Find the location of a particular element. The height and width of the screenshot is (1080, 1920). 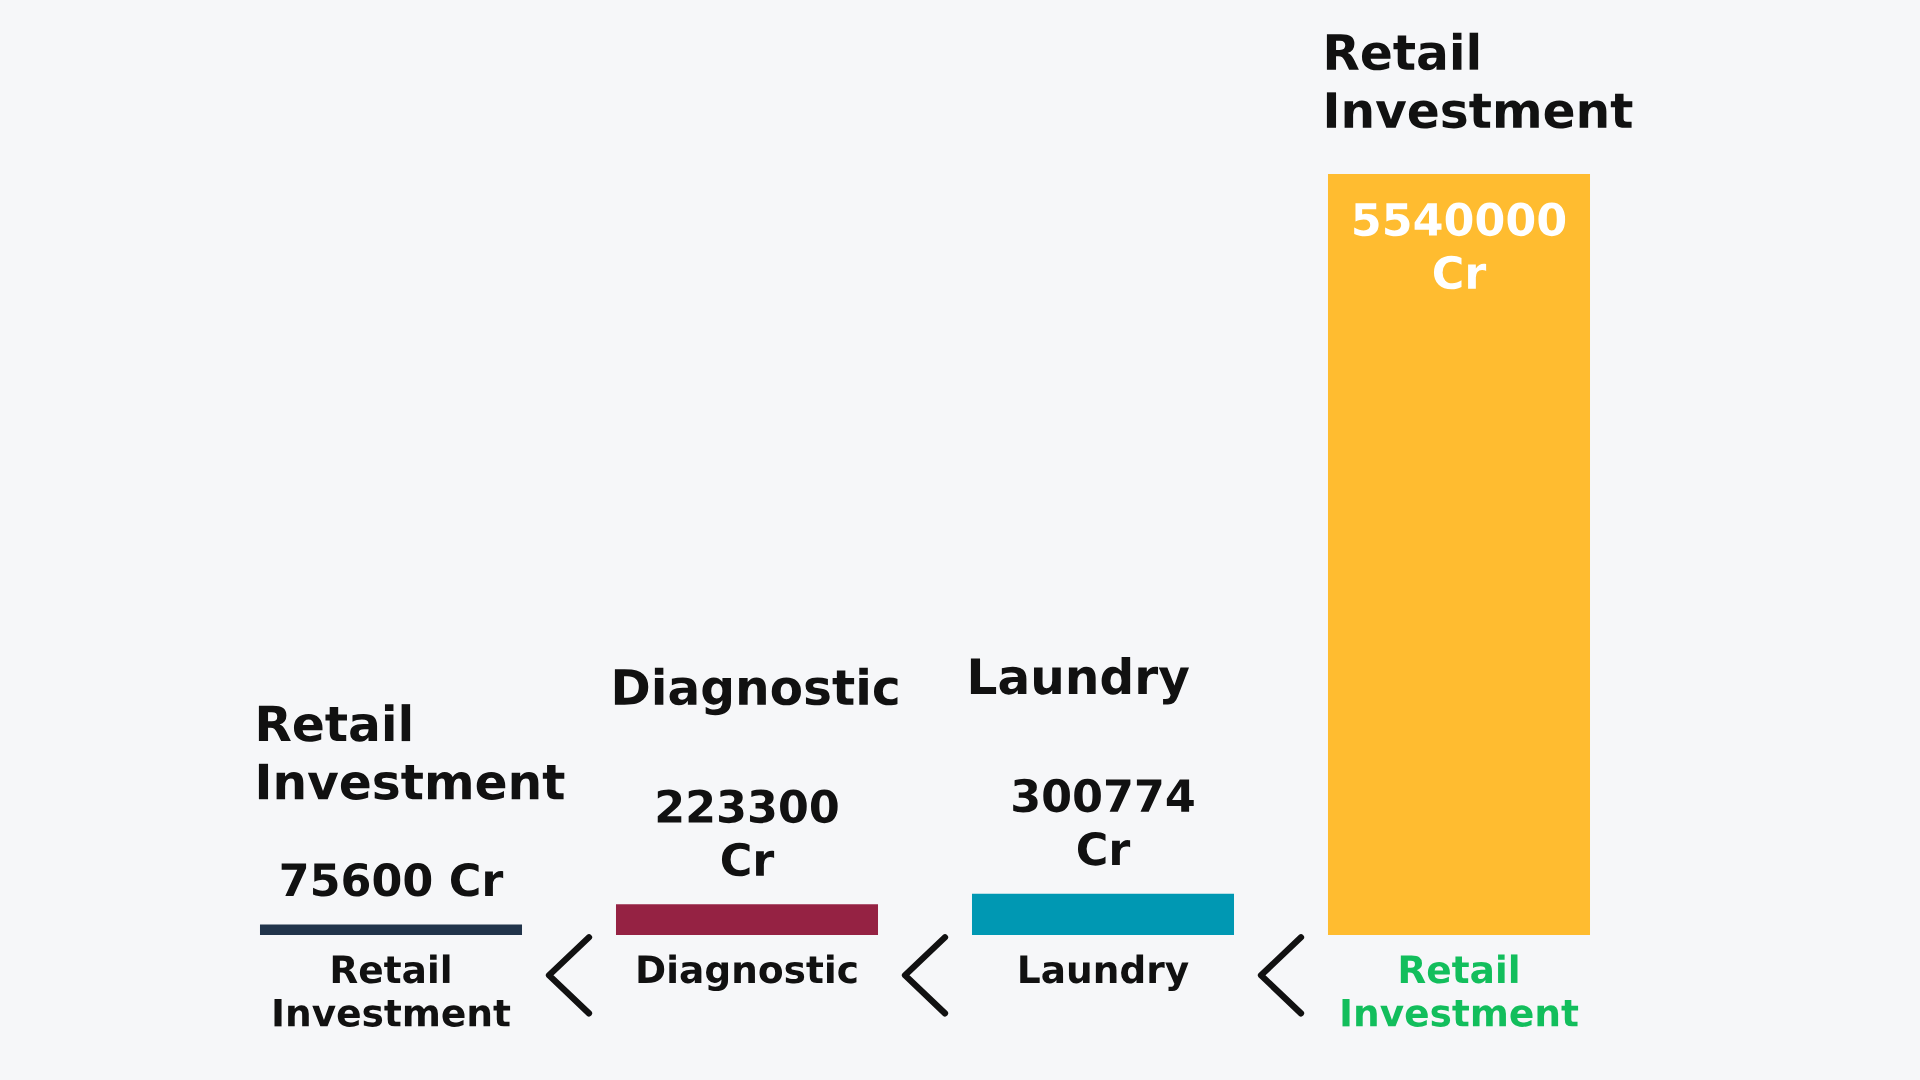

text: Retail Investment is located at coordinates (1479, 80).